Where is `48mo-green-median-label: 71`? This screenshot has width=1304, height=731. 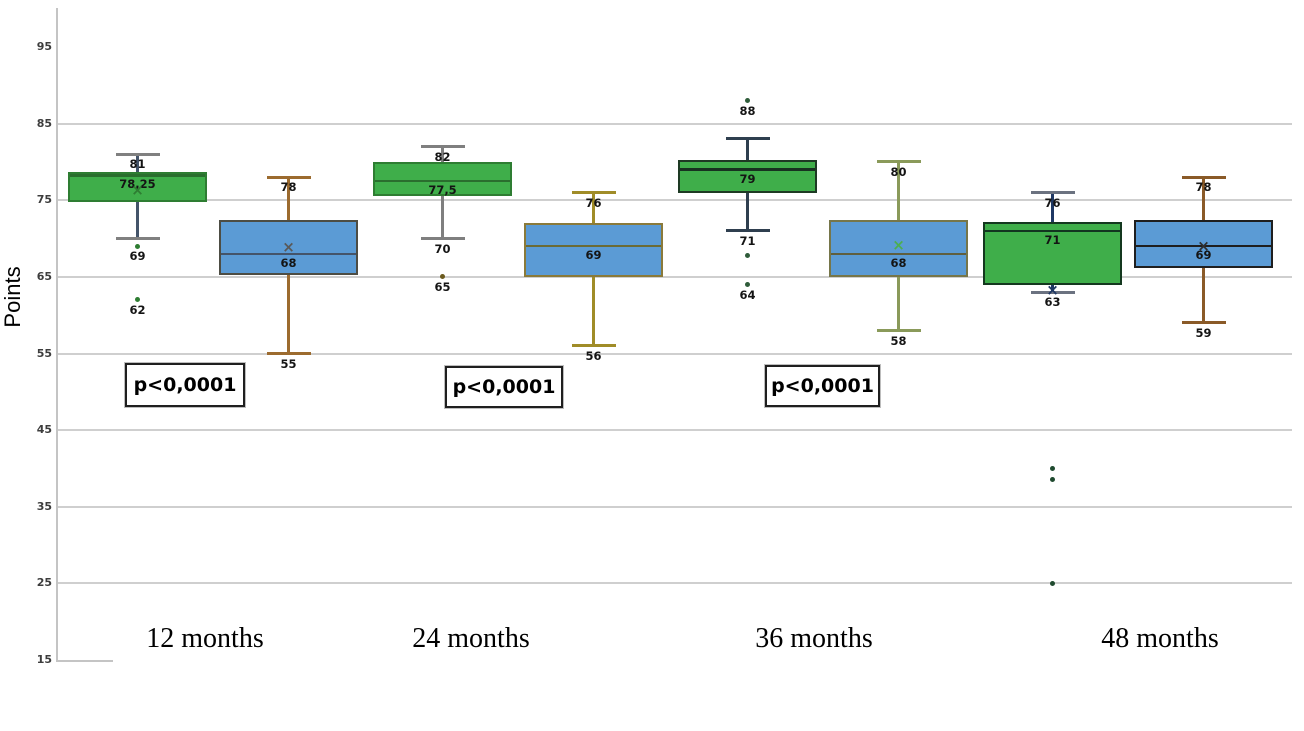
48mo-green-median-label: 71 is located at coordinates (1052, 239).